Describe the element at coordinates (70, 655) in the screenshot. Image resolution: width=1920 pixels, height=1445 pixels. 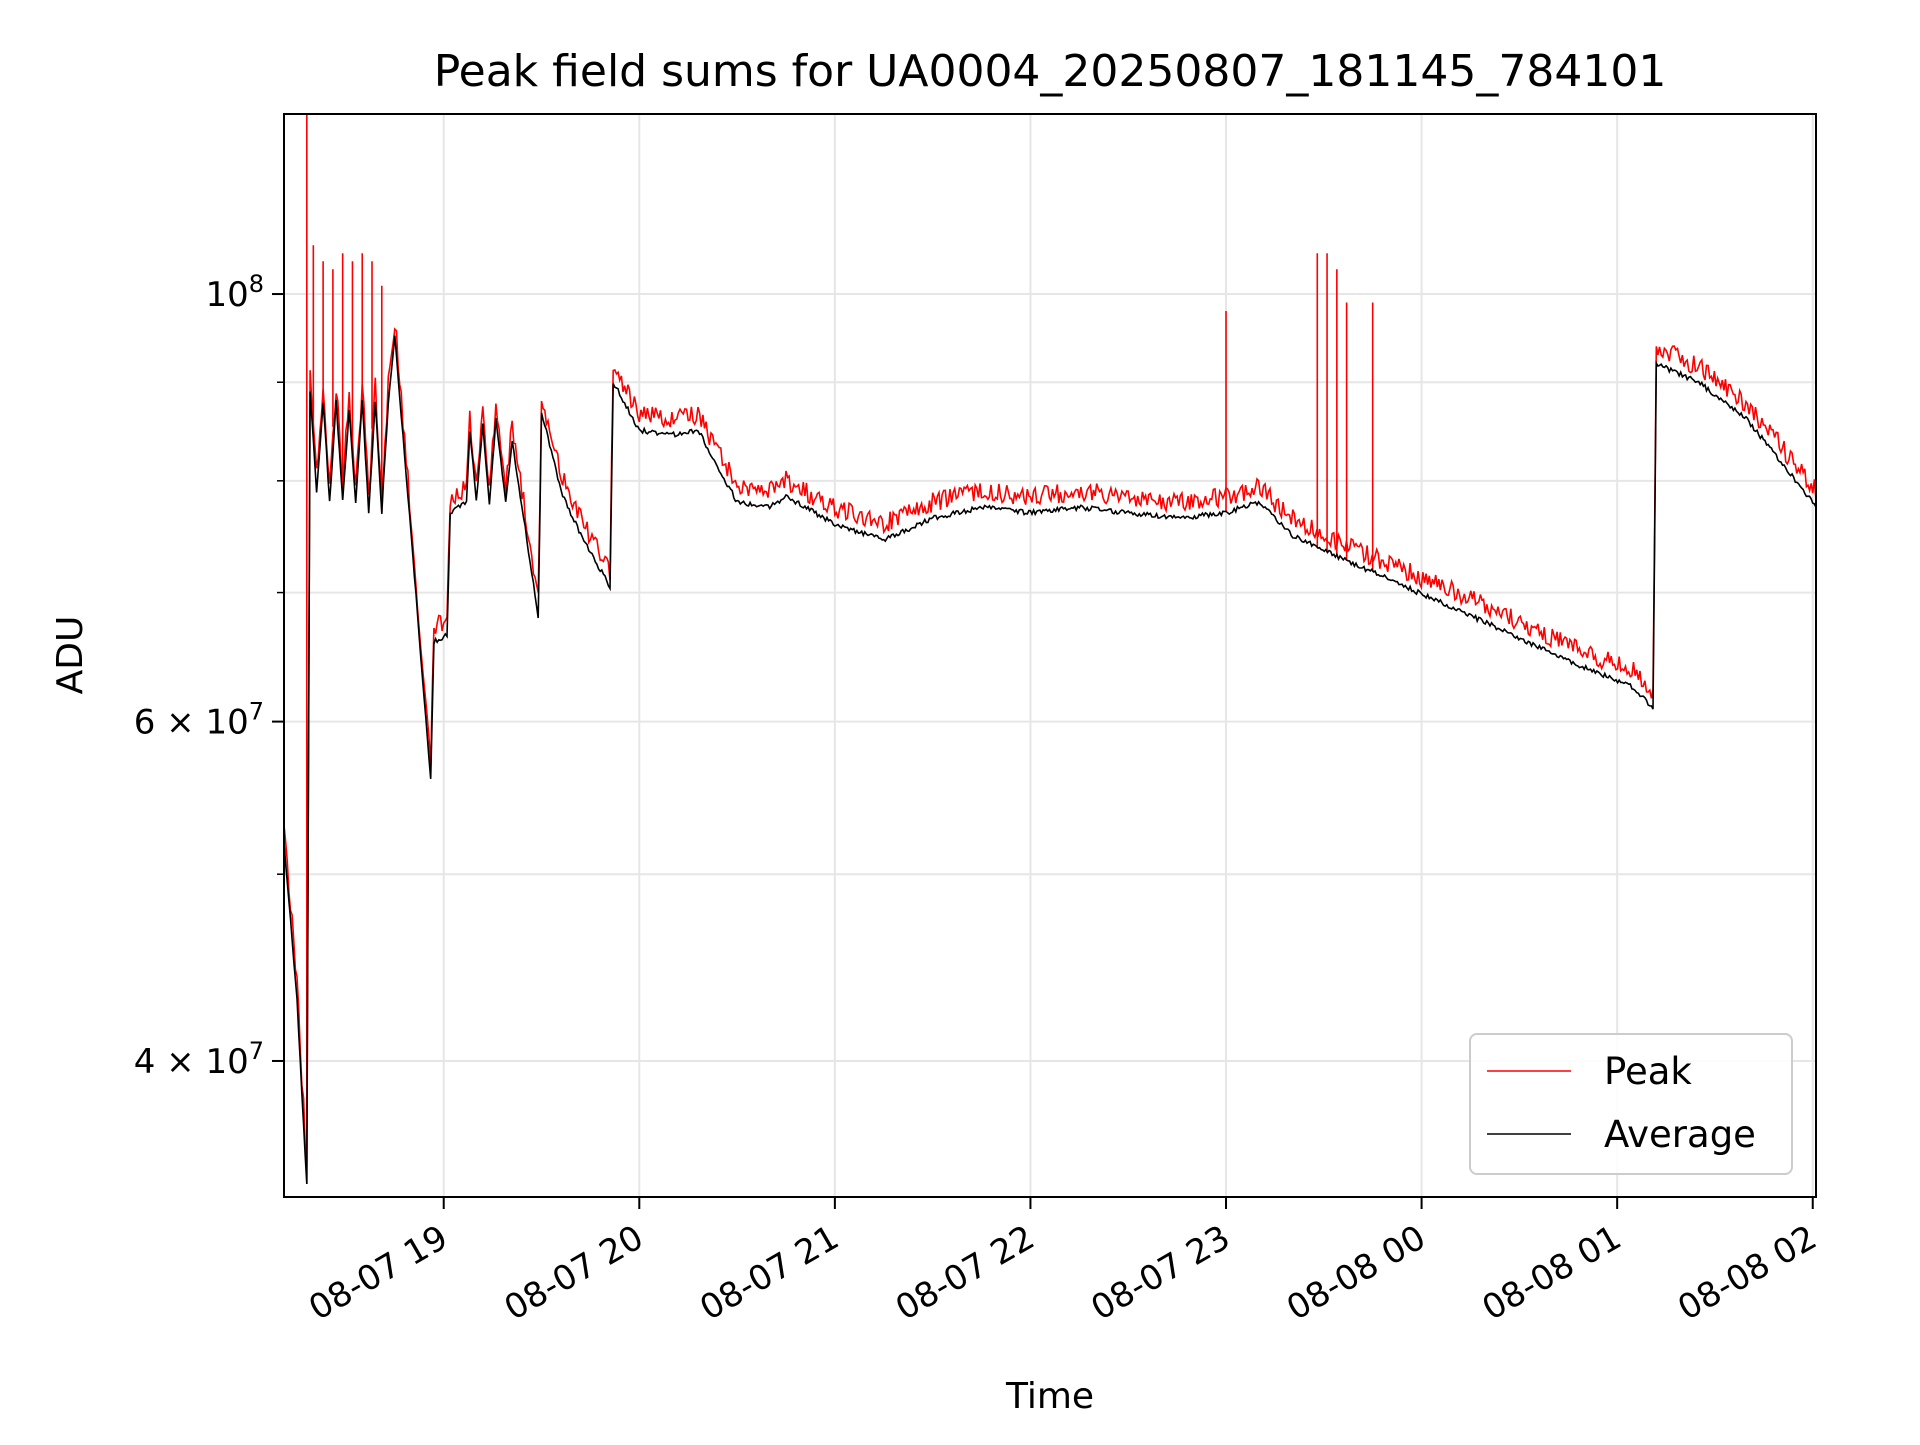
I see `y-axis-label: ADU` at that location.